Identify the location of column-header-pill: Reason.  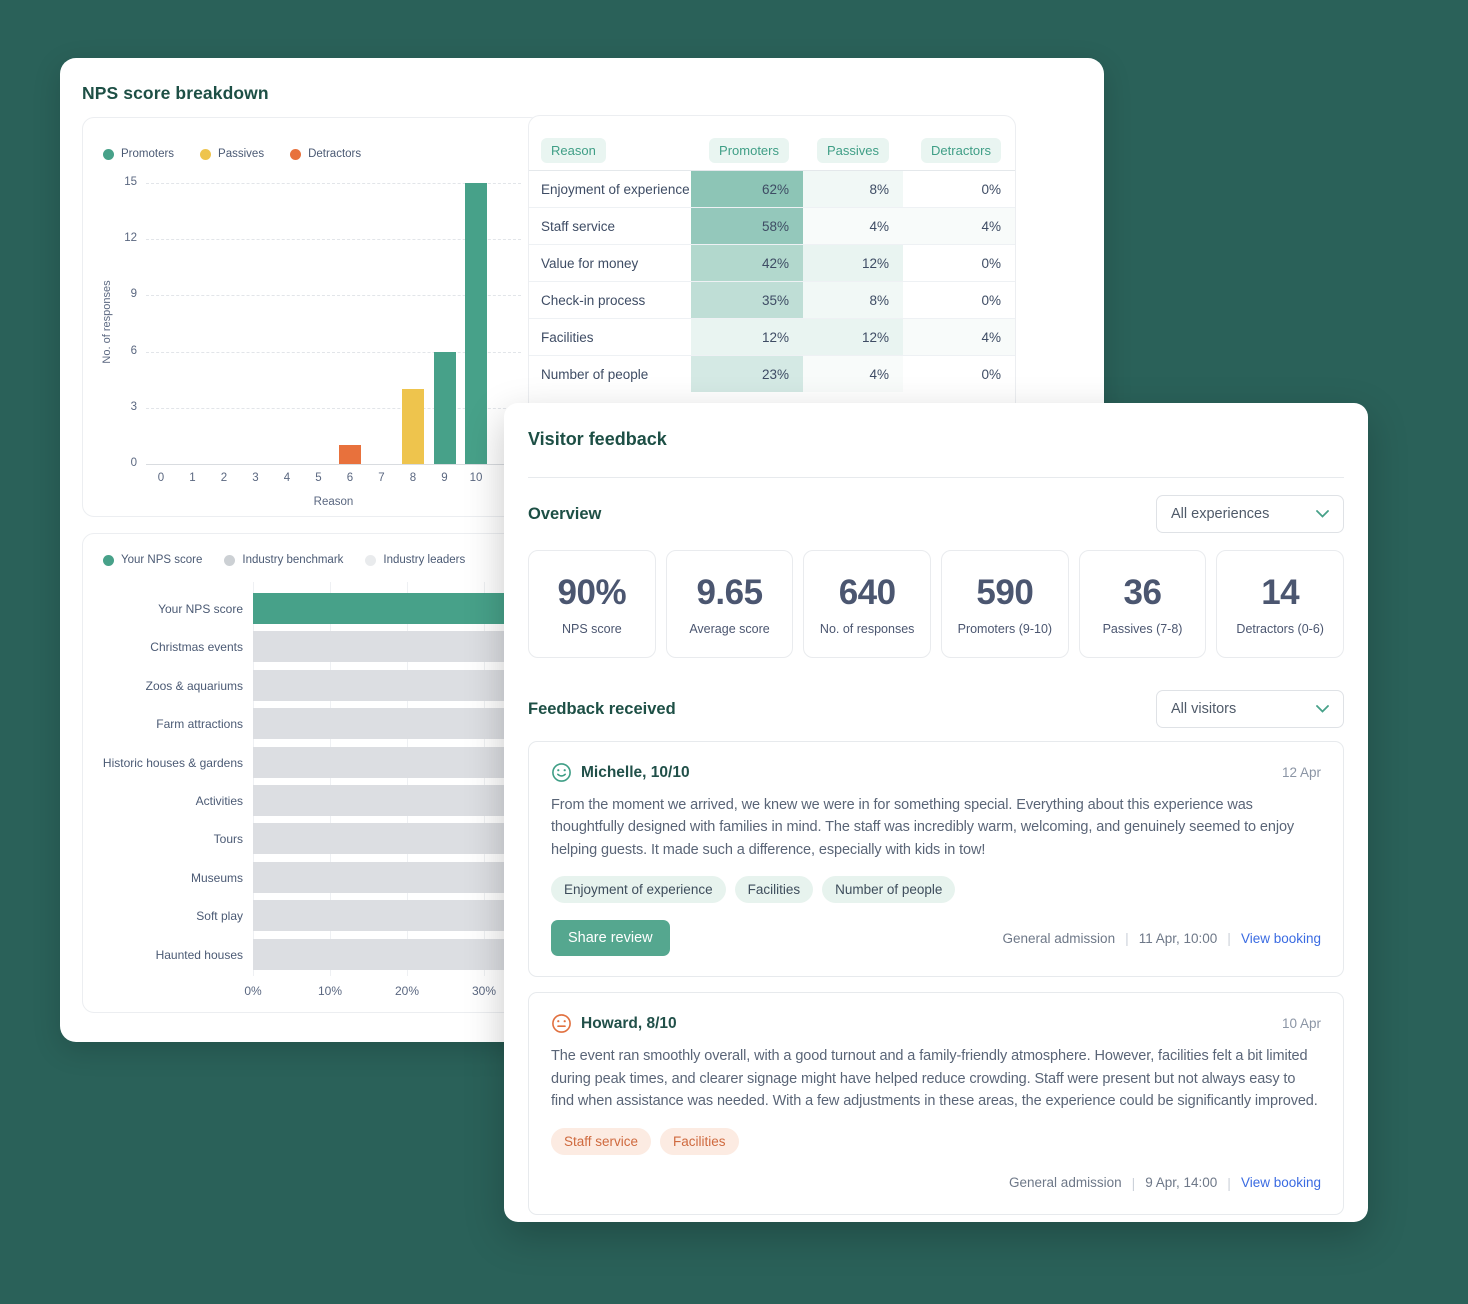
(573, 150).